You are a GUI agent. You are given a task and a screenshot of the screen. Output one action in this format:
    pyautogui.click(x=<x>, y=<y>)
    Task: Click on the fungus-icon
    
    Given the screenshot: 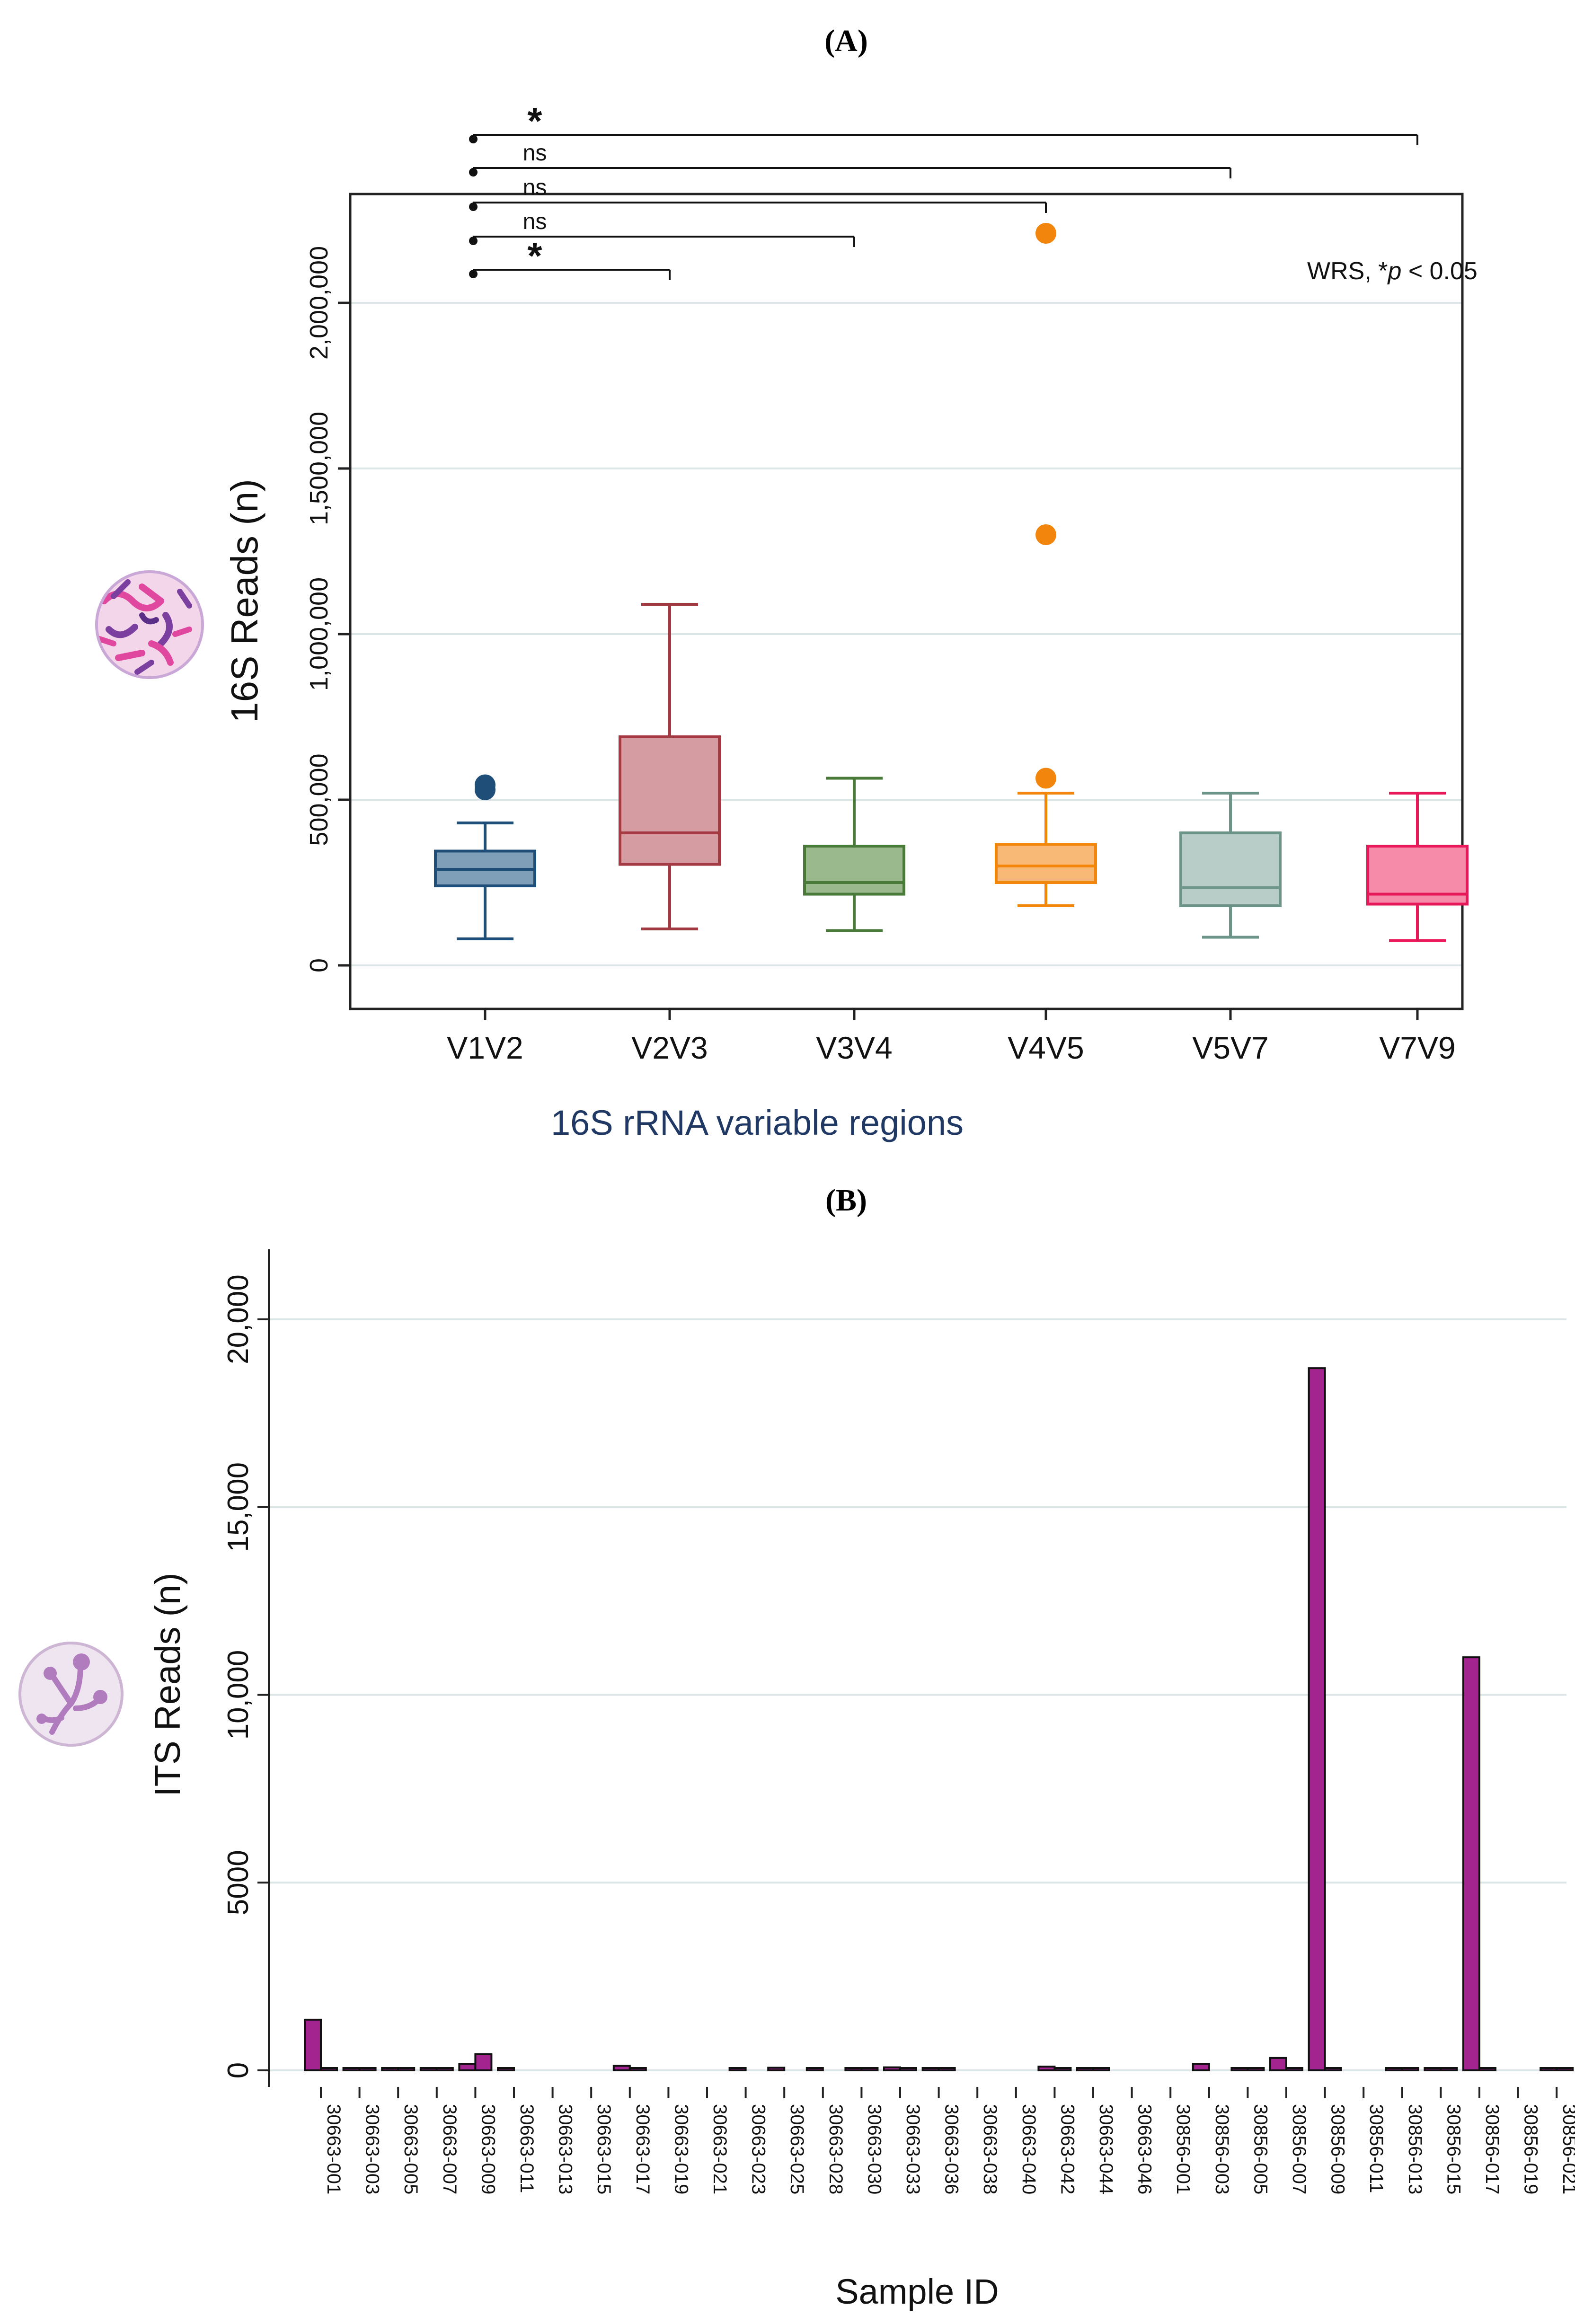 What is the action you would take?
    pyautogui.click(x=71, y=1695)
    